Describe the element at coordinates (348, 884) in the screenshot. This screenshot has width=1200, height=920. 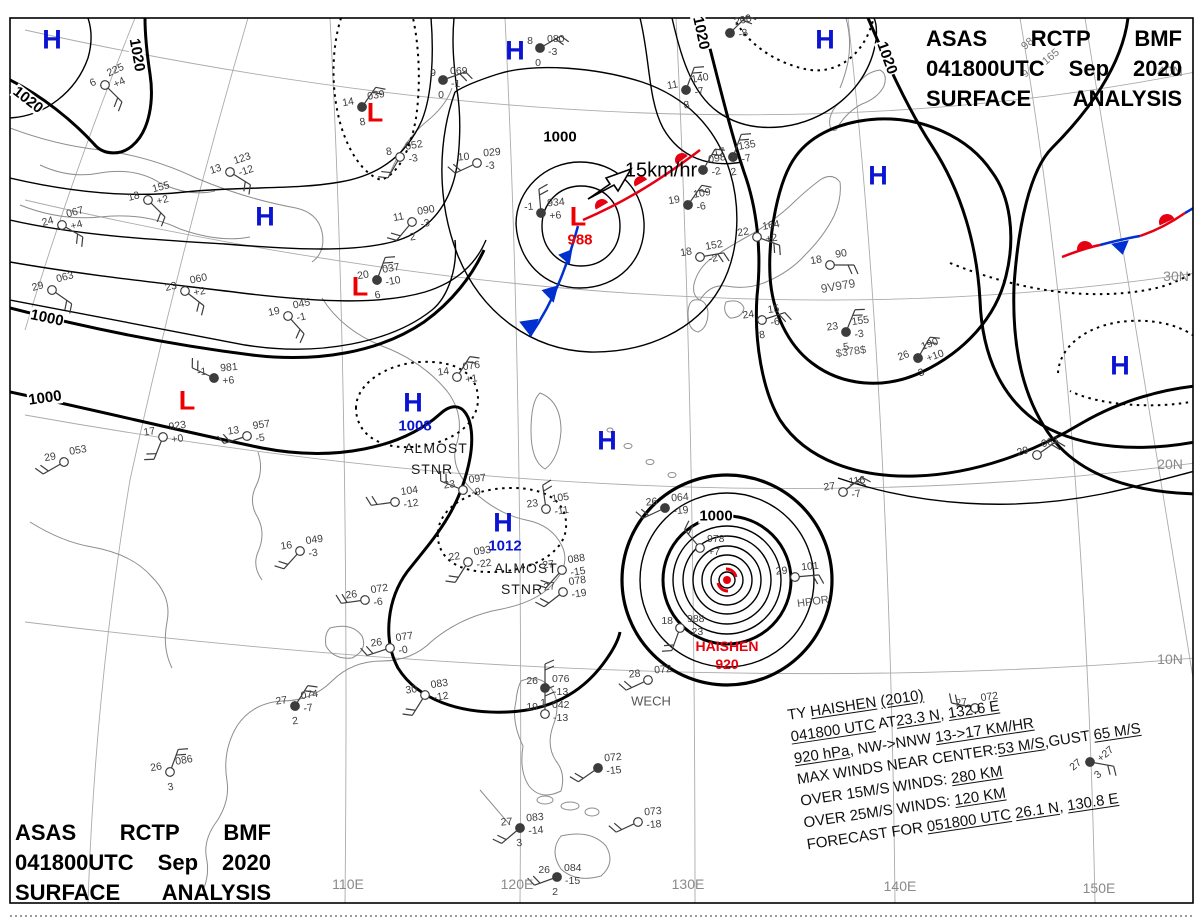
I see `lon-label: 110E` at that location.